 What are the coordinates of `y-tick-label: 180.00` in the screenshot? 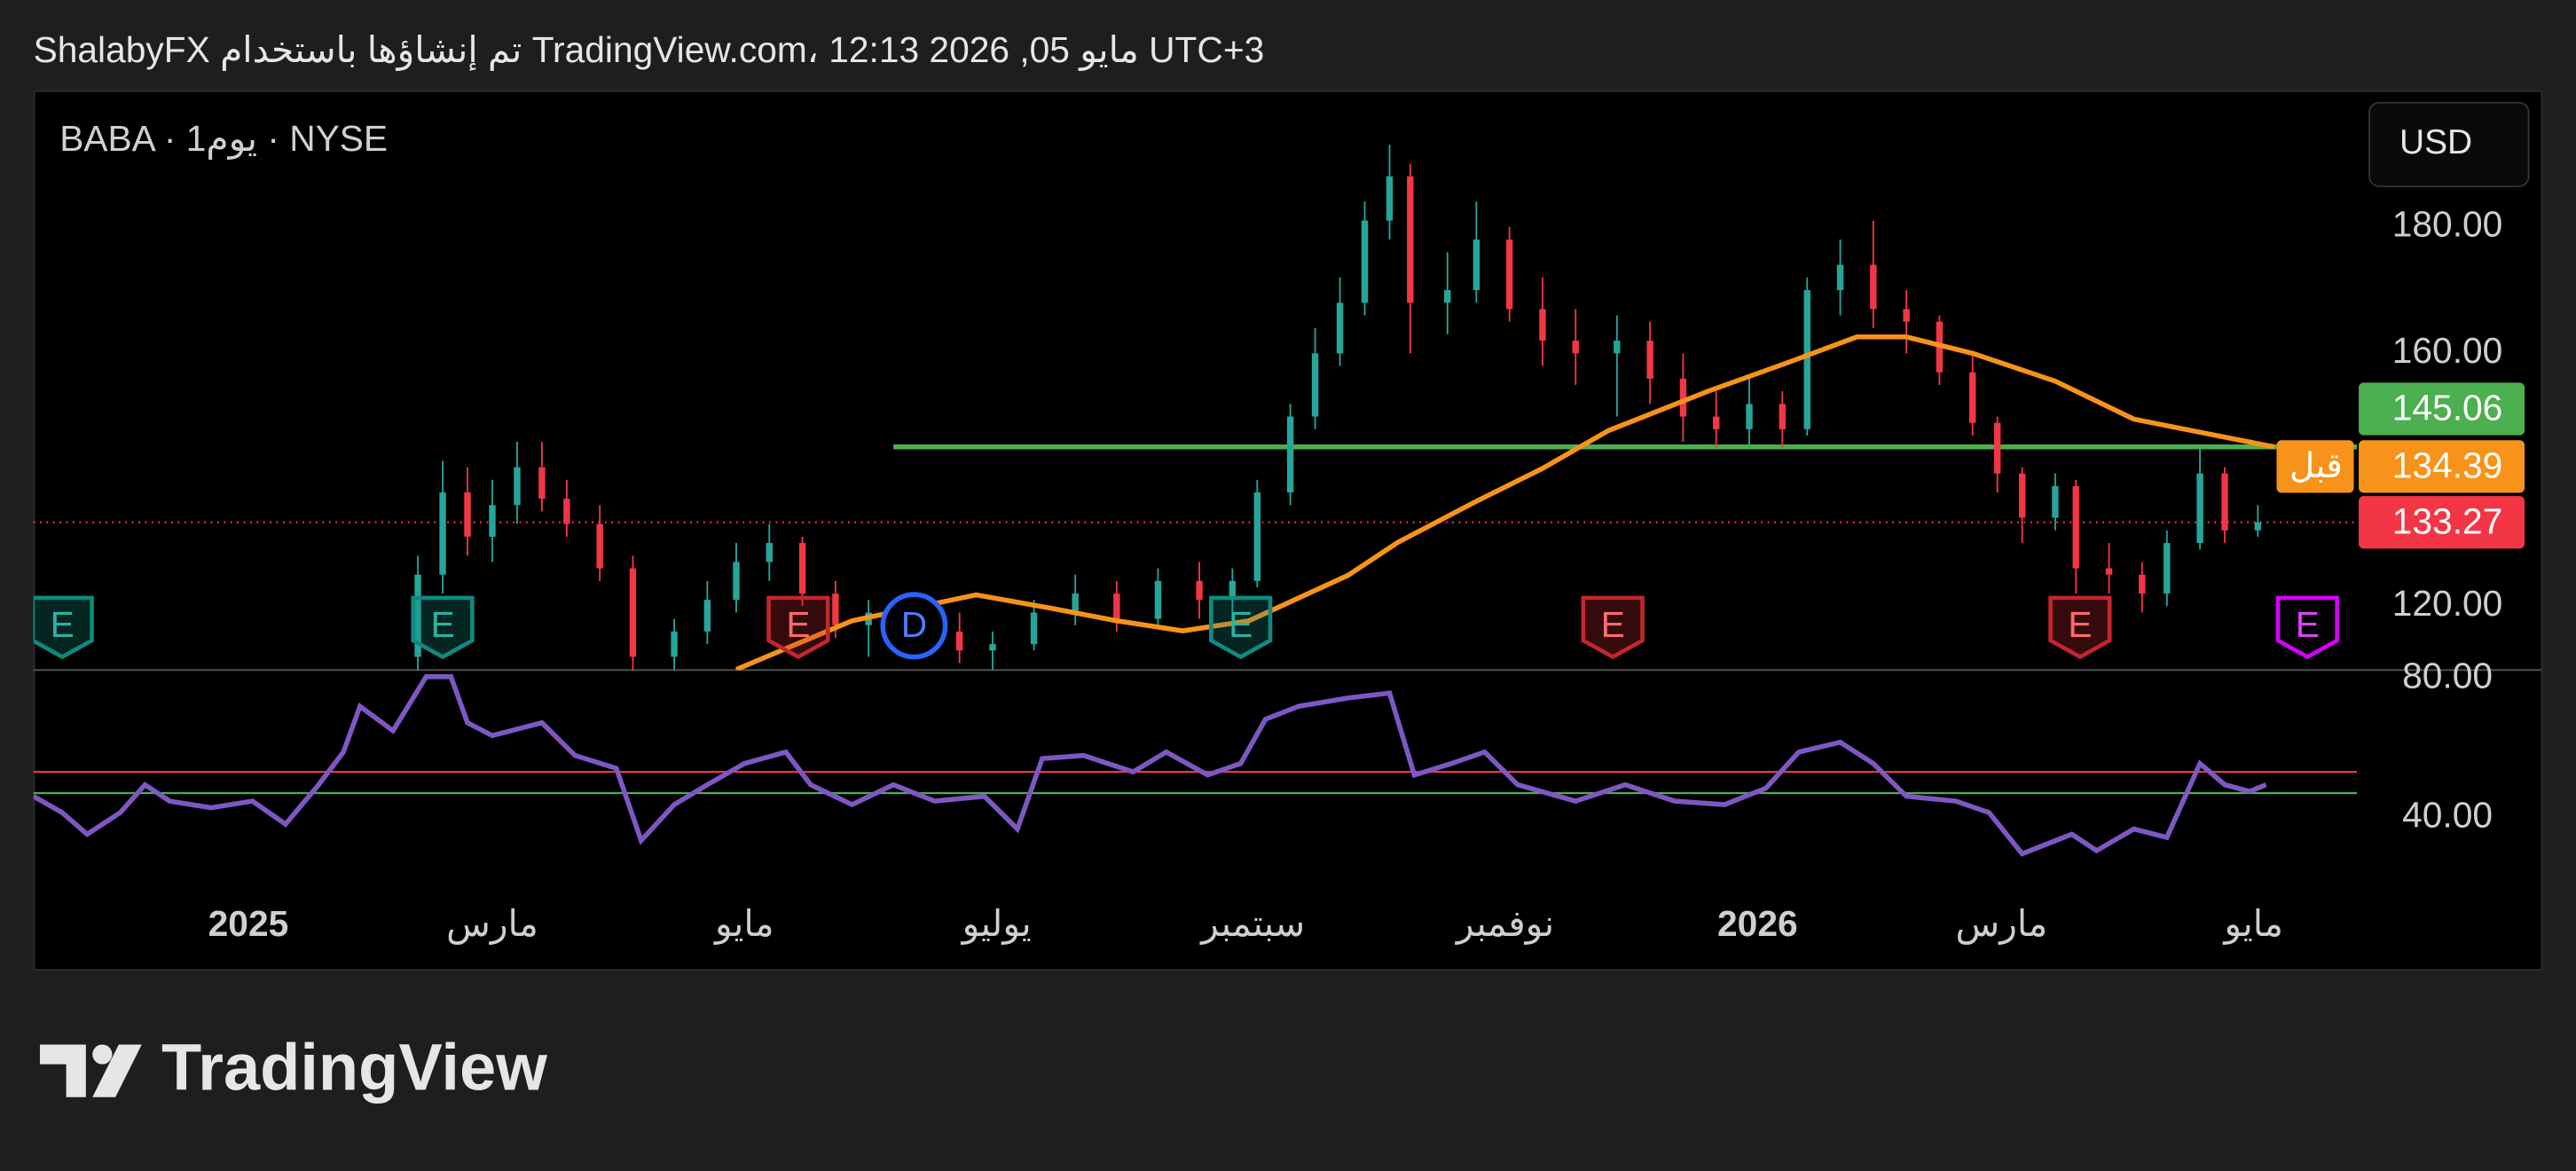 It's located at (2447, 225).